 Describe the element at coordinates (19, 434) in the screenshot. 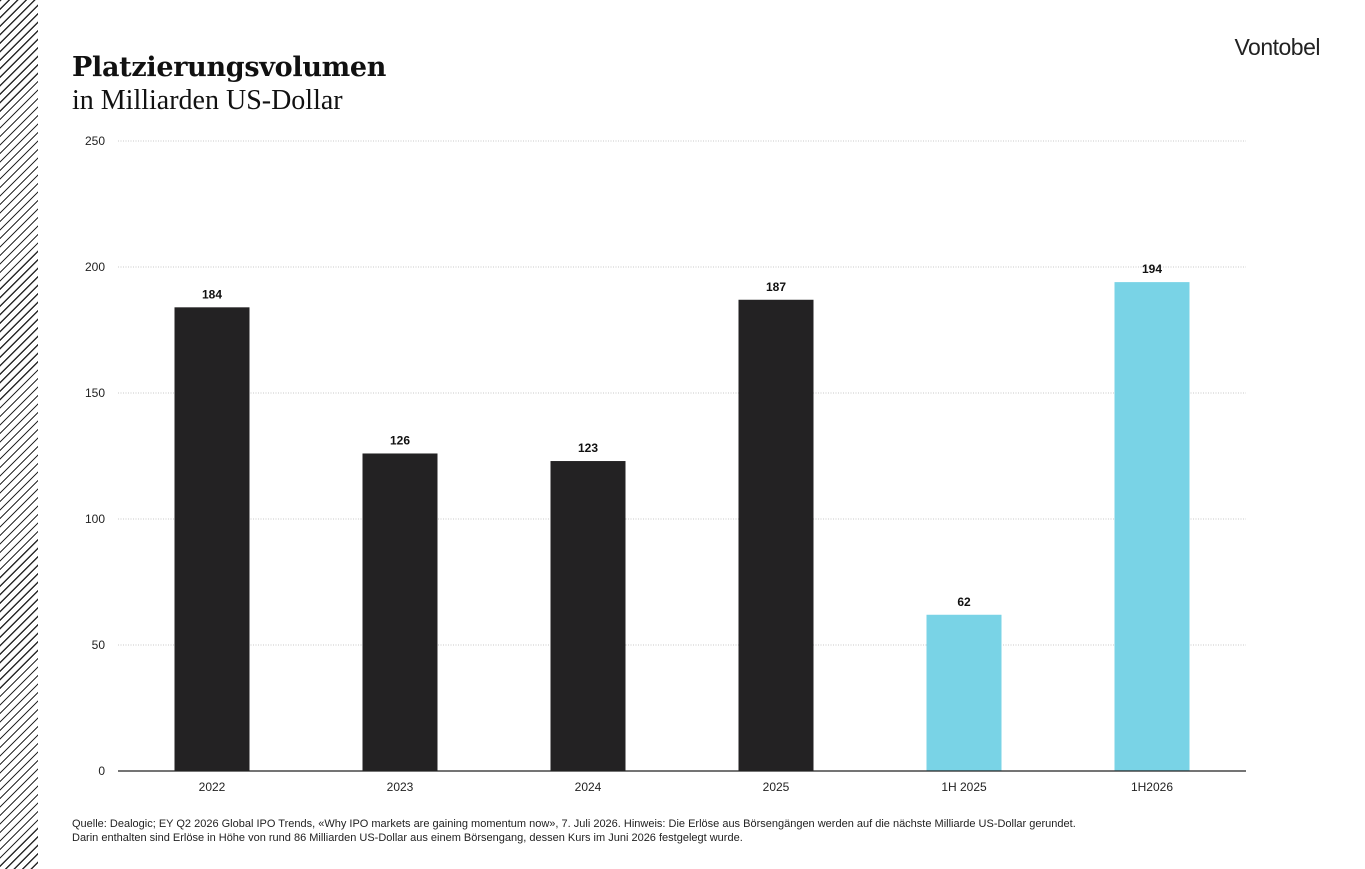

I see `decorative-hatch-stripe` at that location.